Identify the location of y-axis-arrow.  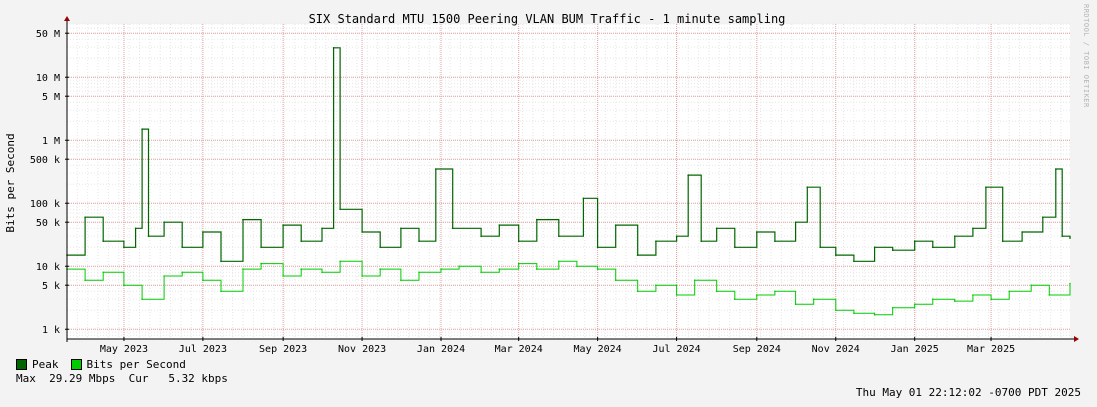
(67, 18).